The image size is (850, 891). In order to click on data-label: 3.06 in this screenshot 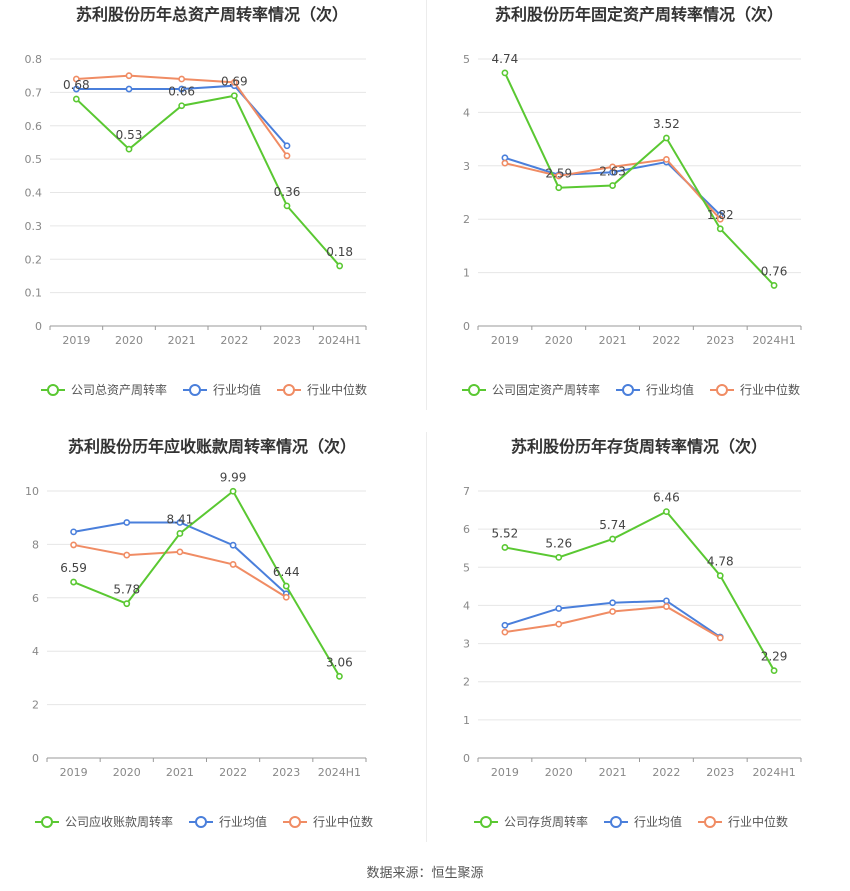, I will do `click(339, 662)`.